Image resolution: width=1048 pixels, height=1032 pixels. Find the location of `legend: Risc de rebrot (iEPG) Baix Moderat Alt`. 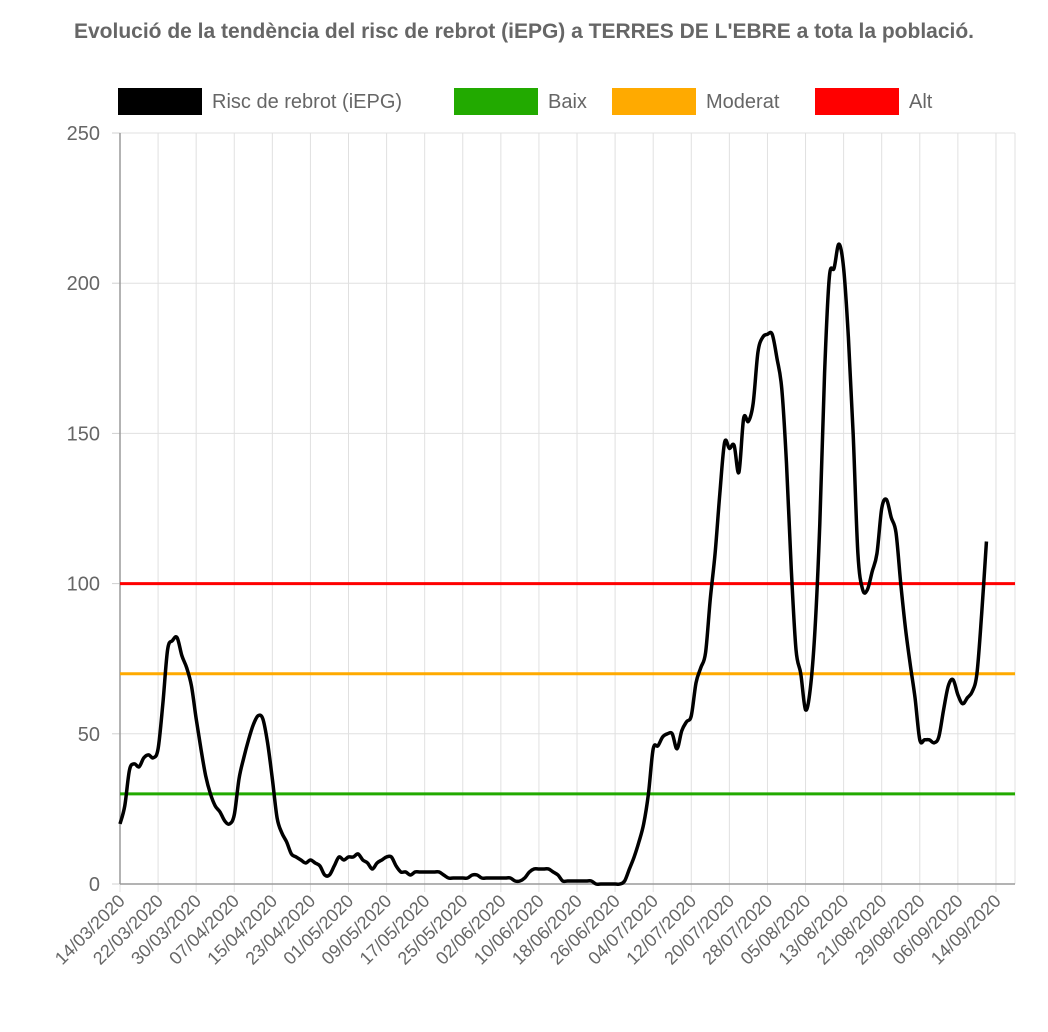

legend: Risc de rebrot (iEPG) Baix Moderat Alt is located at coordinates (525, 101).